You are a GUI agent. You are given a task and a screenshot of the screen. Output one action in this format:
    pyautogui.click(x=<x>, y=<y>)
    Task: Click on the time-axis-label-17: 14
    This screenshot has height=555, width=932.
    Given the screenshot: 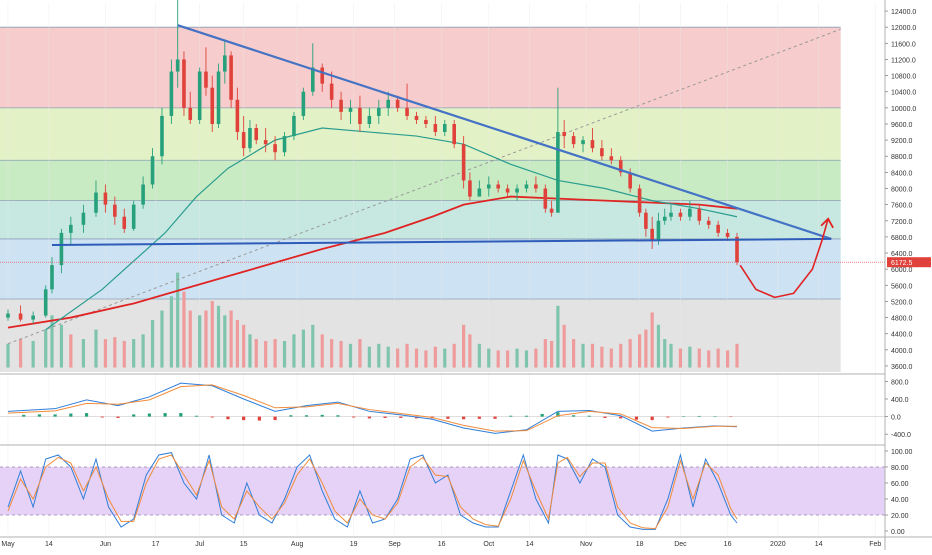 What is the action you would take?
    pyautogui.click(x=819, y=544)
    